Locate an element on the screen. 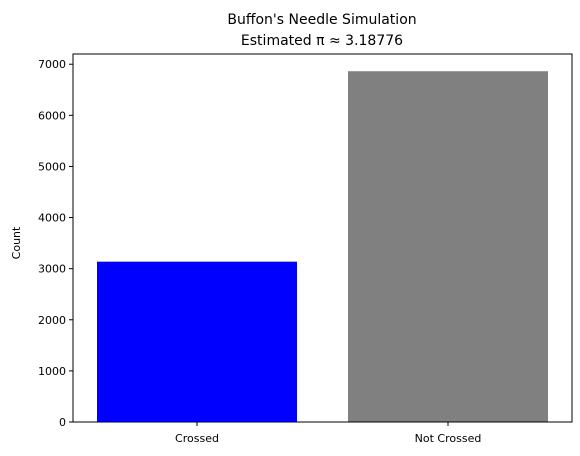 Image resolution: width=580 pixels, height=456 pixels. y-tick-label: 4000 is located at coordinates (52, 218).